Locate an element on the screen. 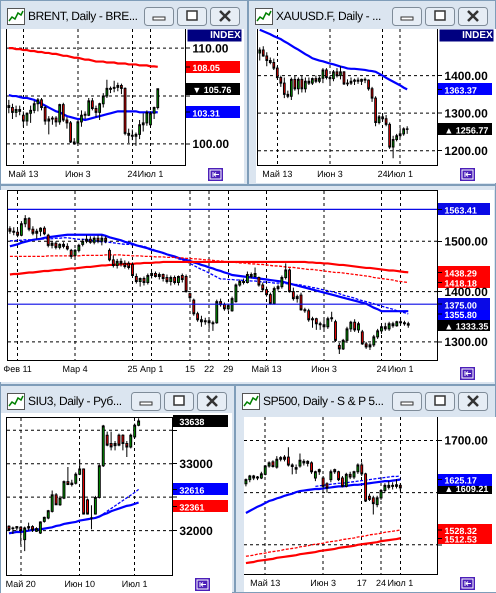  y-tick-label: 1528.32 is located at coordinates (460, 531).